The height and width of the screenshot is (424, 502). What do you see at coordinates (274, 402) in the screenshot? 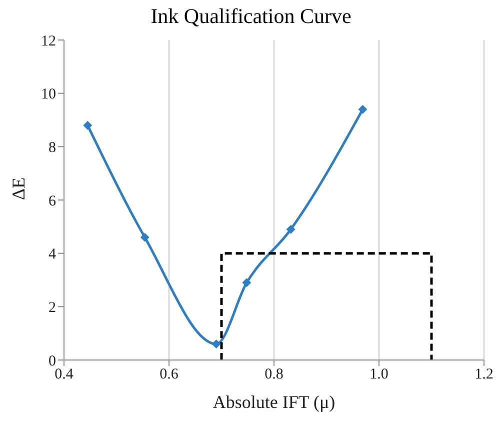
I see `x-axis-title: Absolute IFT (μ)` at bounding box center [274, 402].